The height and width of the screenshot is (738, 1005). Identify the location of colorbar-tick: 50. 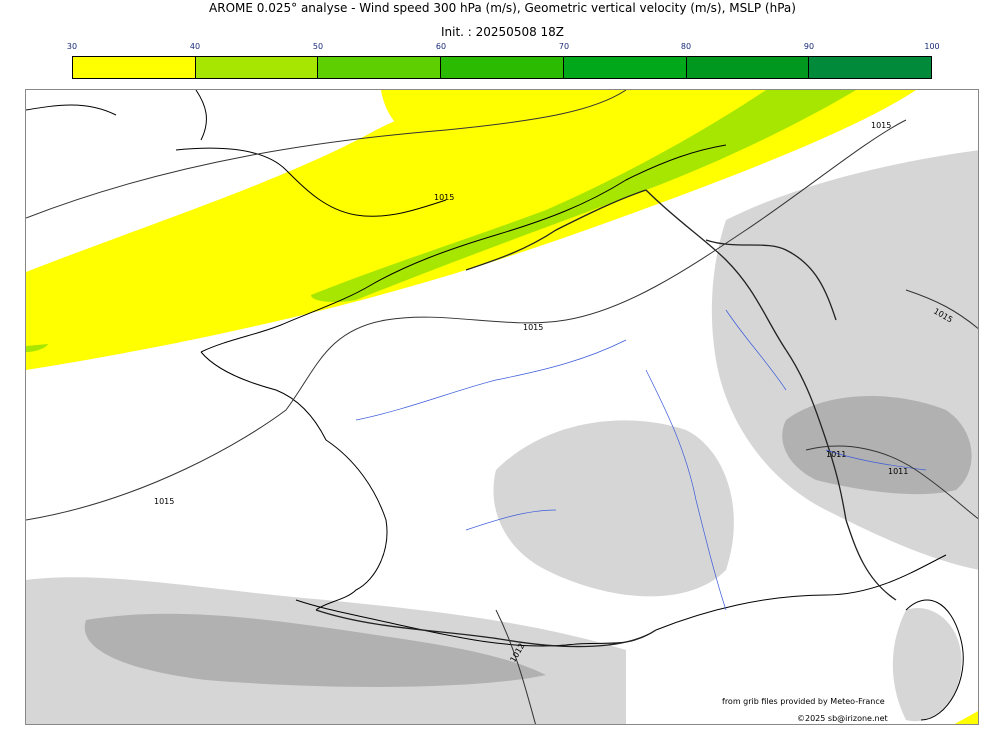
(318, 46).